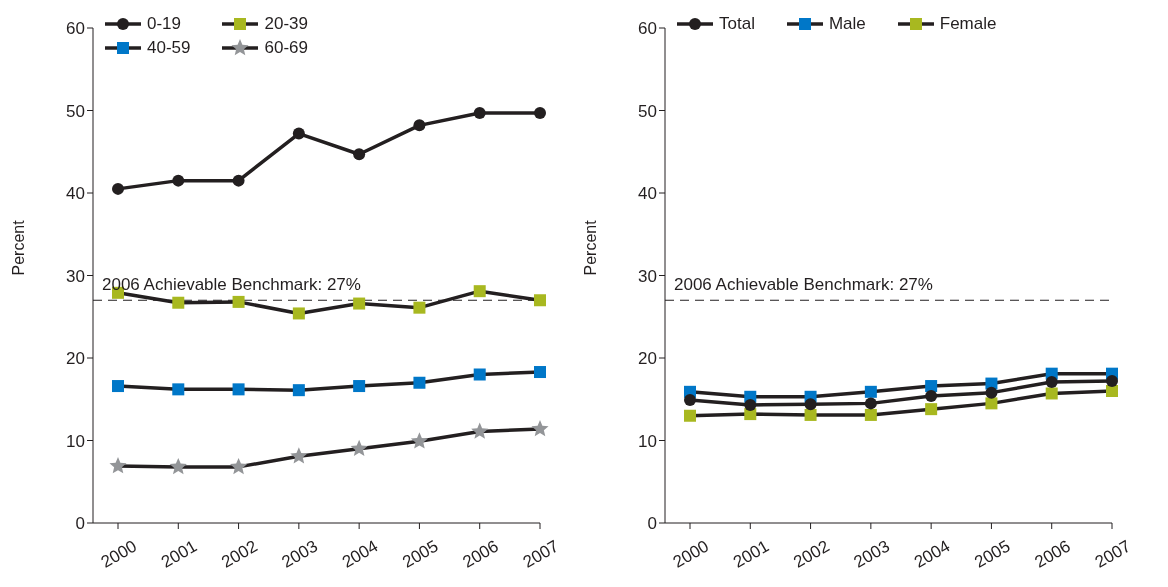 The width and height of the screenshot is (1168, 587). What do you see at coordinates (286, 48) in the screenshot?
I see `legend-label: 60-69` at bounding box center [286, 48].